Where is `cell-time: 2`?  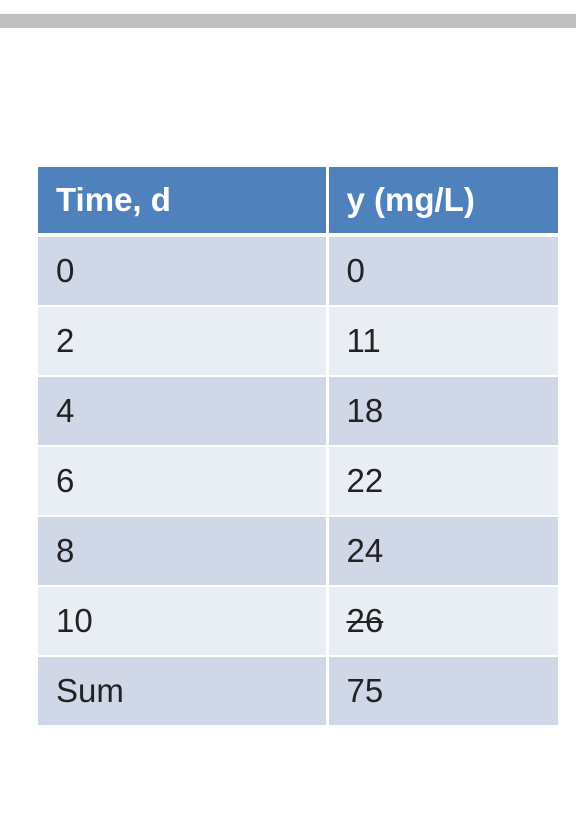 cell-time: 2 is located at coordinates (182, 340).